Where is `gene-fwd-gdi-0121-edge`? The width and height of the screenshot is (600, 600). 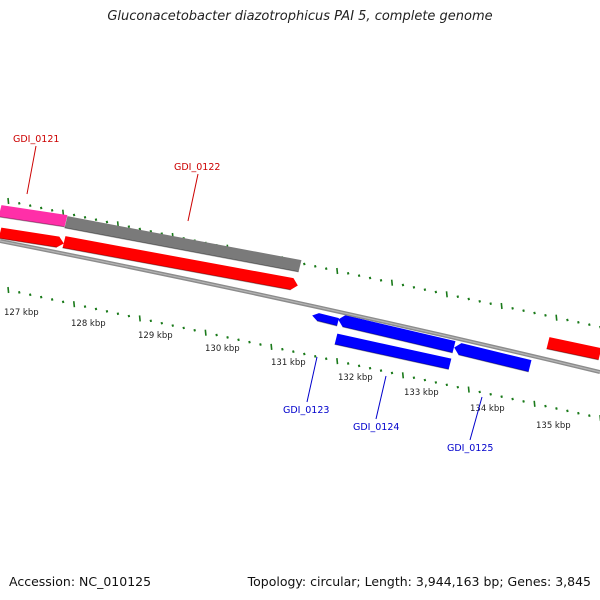 gene-fwd-gdi-0121-edge is located at coordinates (28, 242).